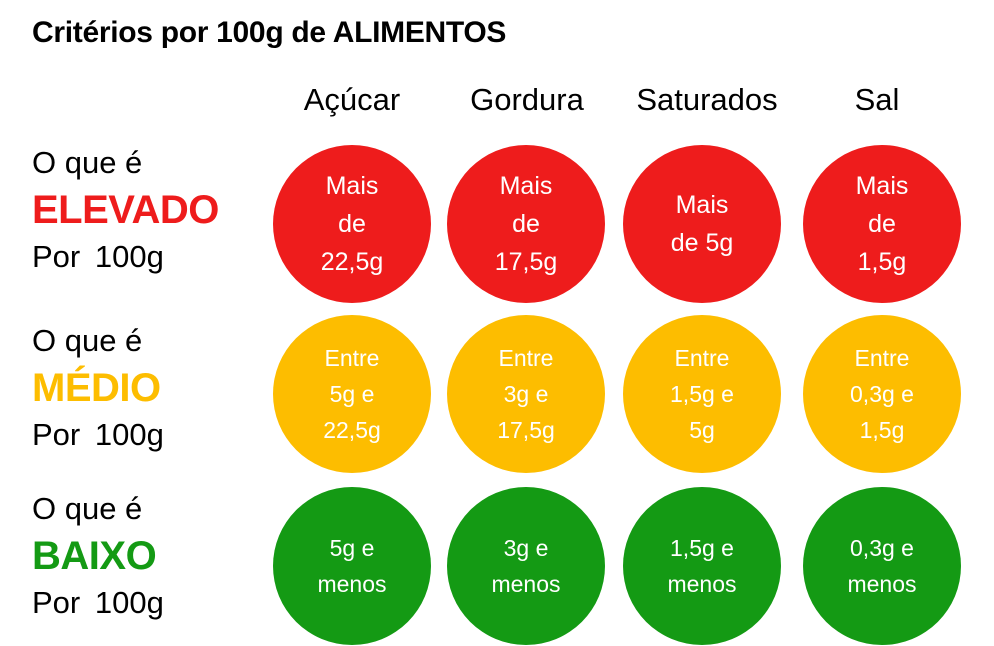  What do you see at coordinates (352, 224) in the screenshot?
I see `circle-elevado-acucar: Mais de 22,5g` at bounding box center [352, 224].